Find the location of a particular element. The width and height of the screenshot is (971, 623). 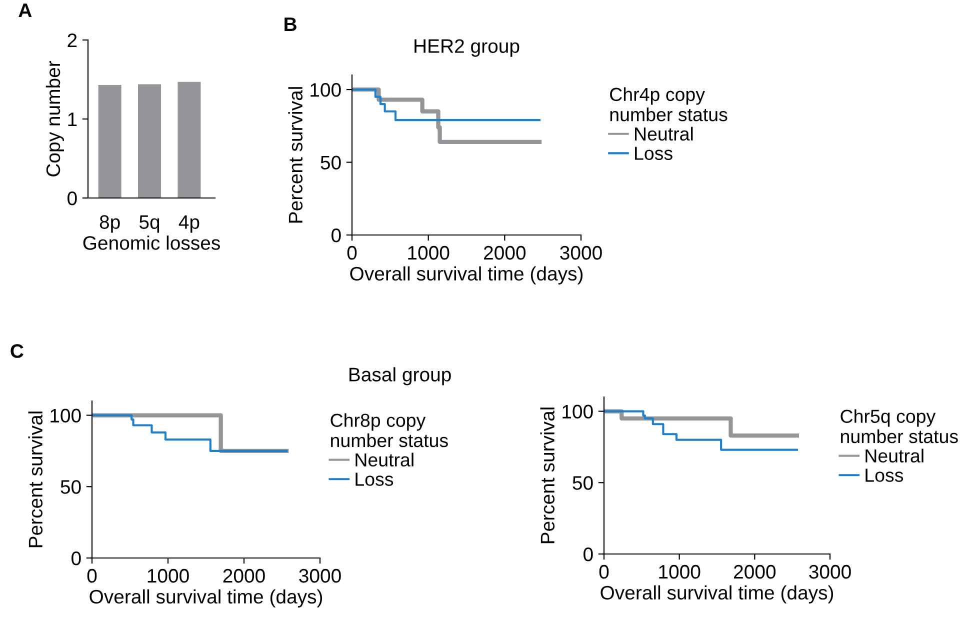

y-tick-label: 2 is located at coordinates (72, 40).